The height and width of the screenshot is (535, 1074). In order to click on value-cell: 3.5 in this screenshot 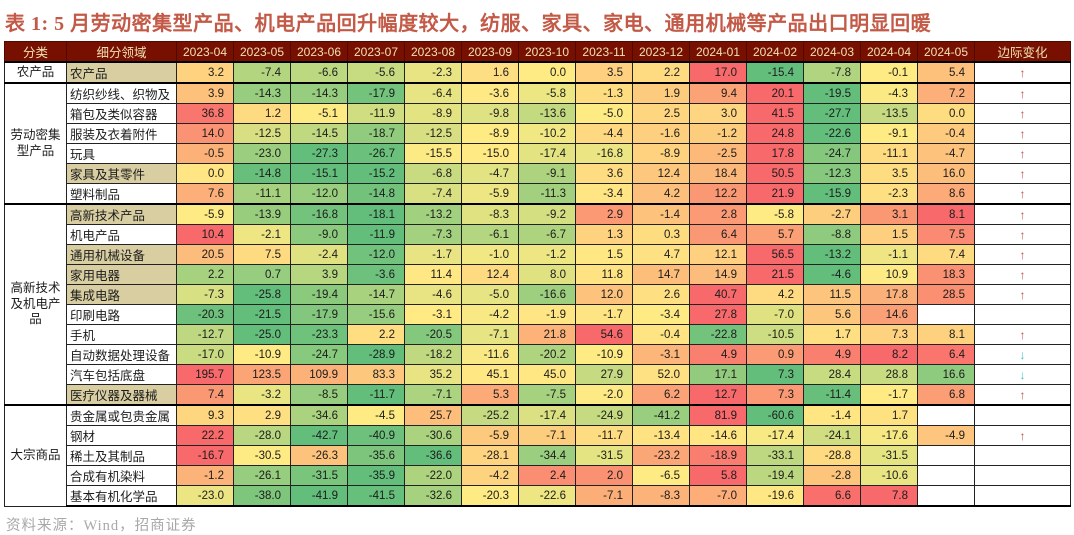, I will do `click(604, 72)`.